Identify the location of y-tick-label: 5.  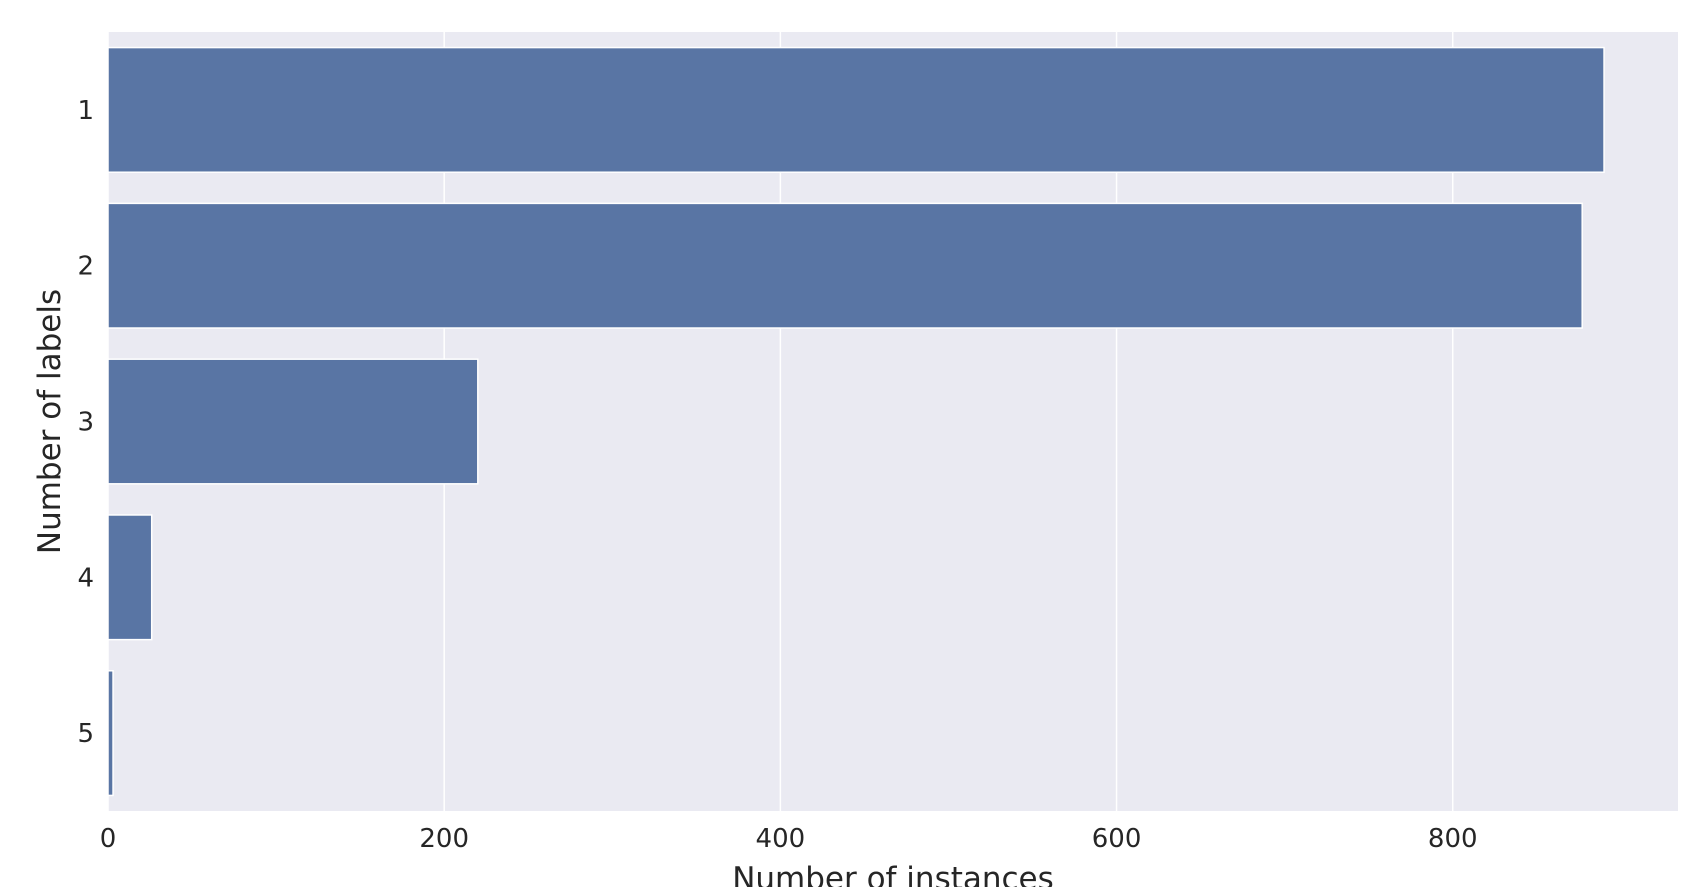
(85, 734).